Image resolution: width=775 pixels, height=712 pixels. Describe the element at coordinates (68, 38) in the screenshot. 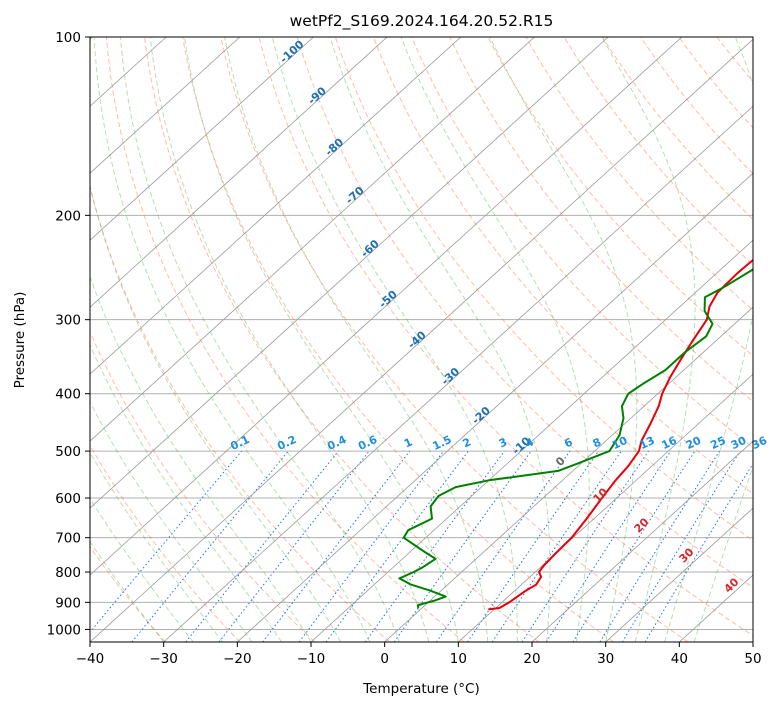

I see `y-tick-label: 100` at that location.